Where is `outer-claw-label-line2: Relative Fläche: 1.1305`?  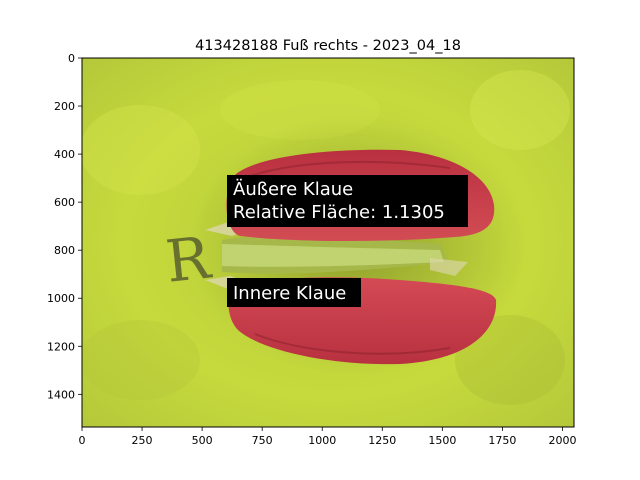 outer-claw-label-line2: Relative Fläche: 1.1305 is located at coordinates (339, 212).